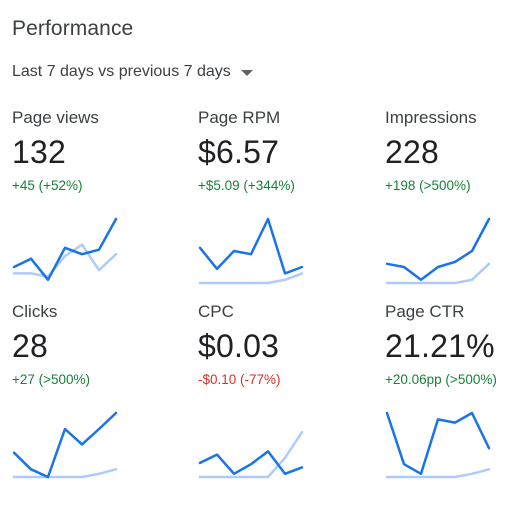 This screenshot has width=525, height=525. What do you see at coordinates (455, 397) in the screenshot?
I see `metric-card-page-ctr: Page CTR 21.21% +20.06pp (>500%)` at bounding box center [455, 397].